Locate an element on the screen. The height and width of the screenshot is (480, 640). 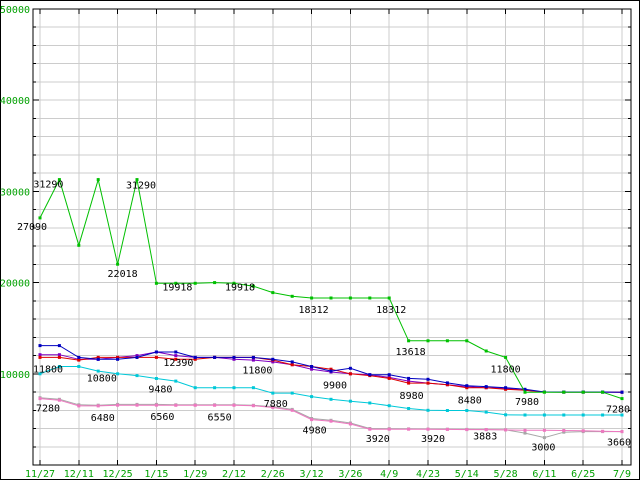
x-tick-label: 5/14 is located at coordinates (467, 474).